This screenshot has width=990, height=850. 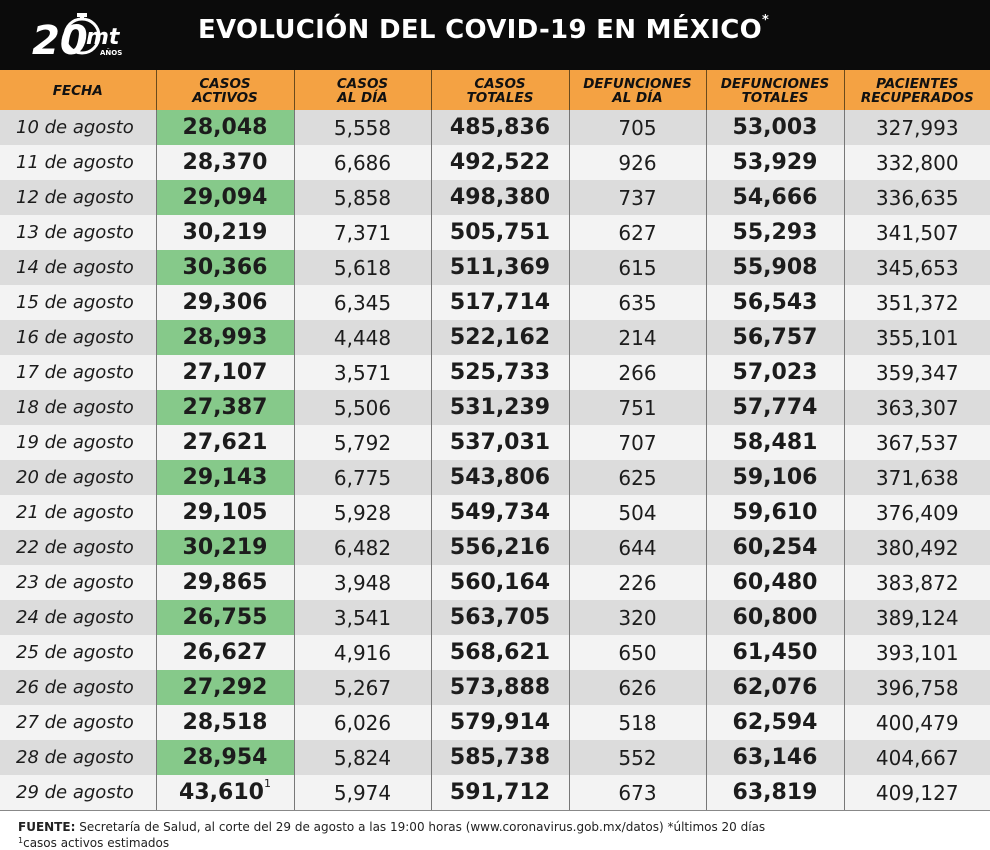 What do you see at coordinates (917, 652) in the screenshot?
I see `cell-value: 393,101` at bounding box center [917, 652].